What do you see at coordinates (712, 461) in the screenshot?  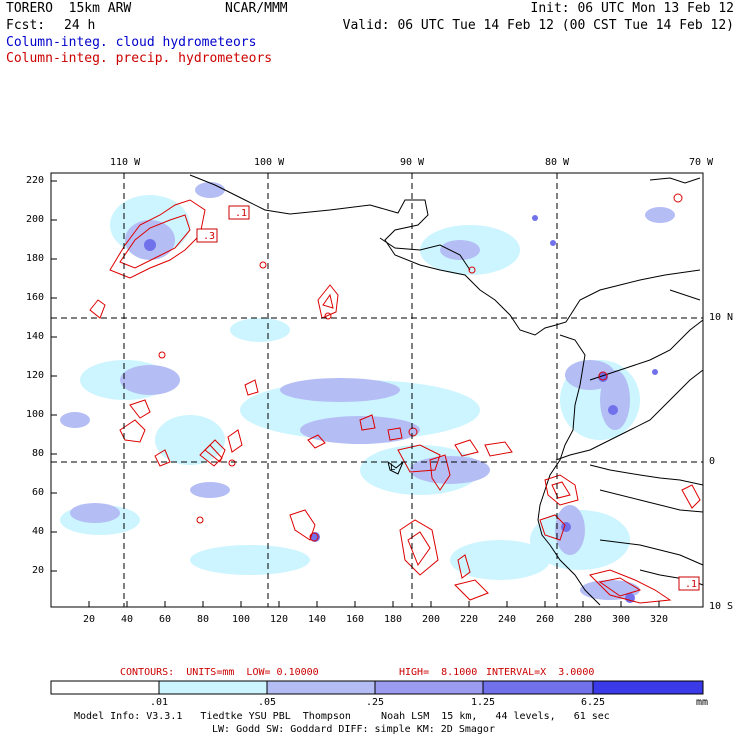 I see `lat-label-0: 0` at bounding box center [712, 461].